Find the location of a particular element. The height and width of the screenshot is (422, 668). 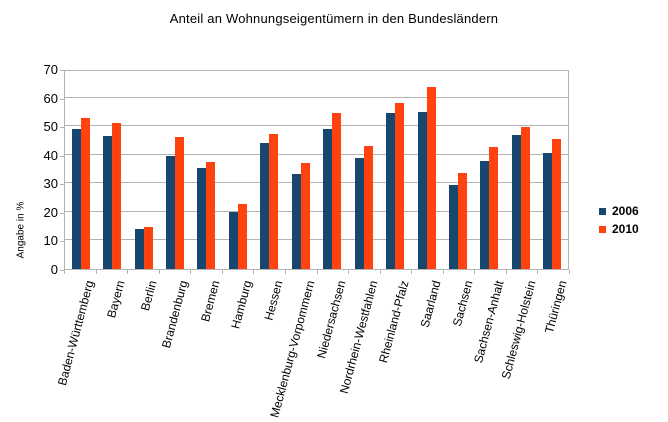

y-axis-tick-label: 30 is located at coordinates (50, 184).